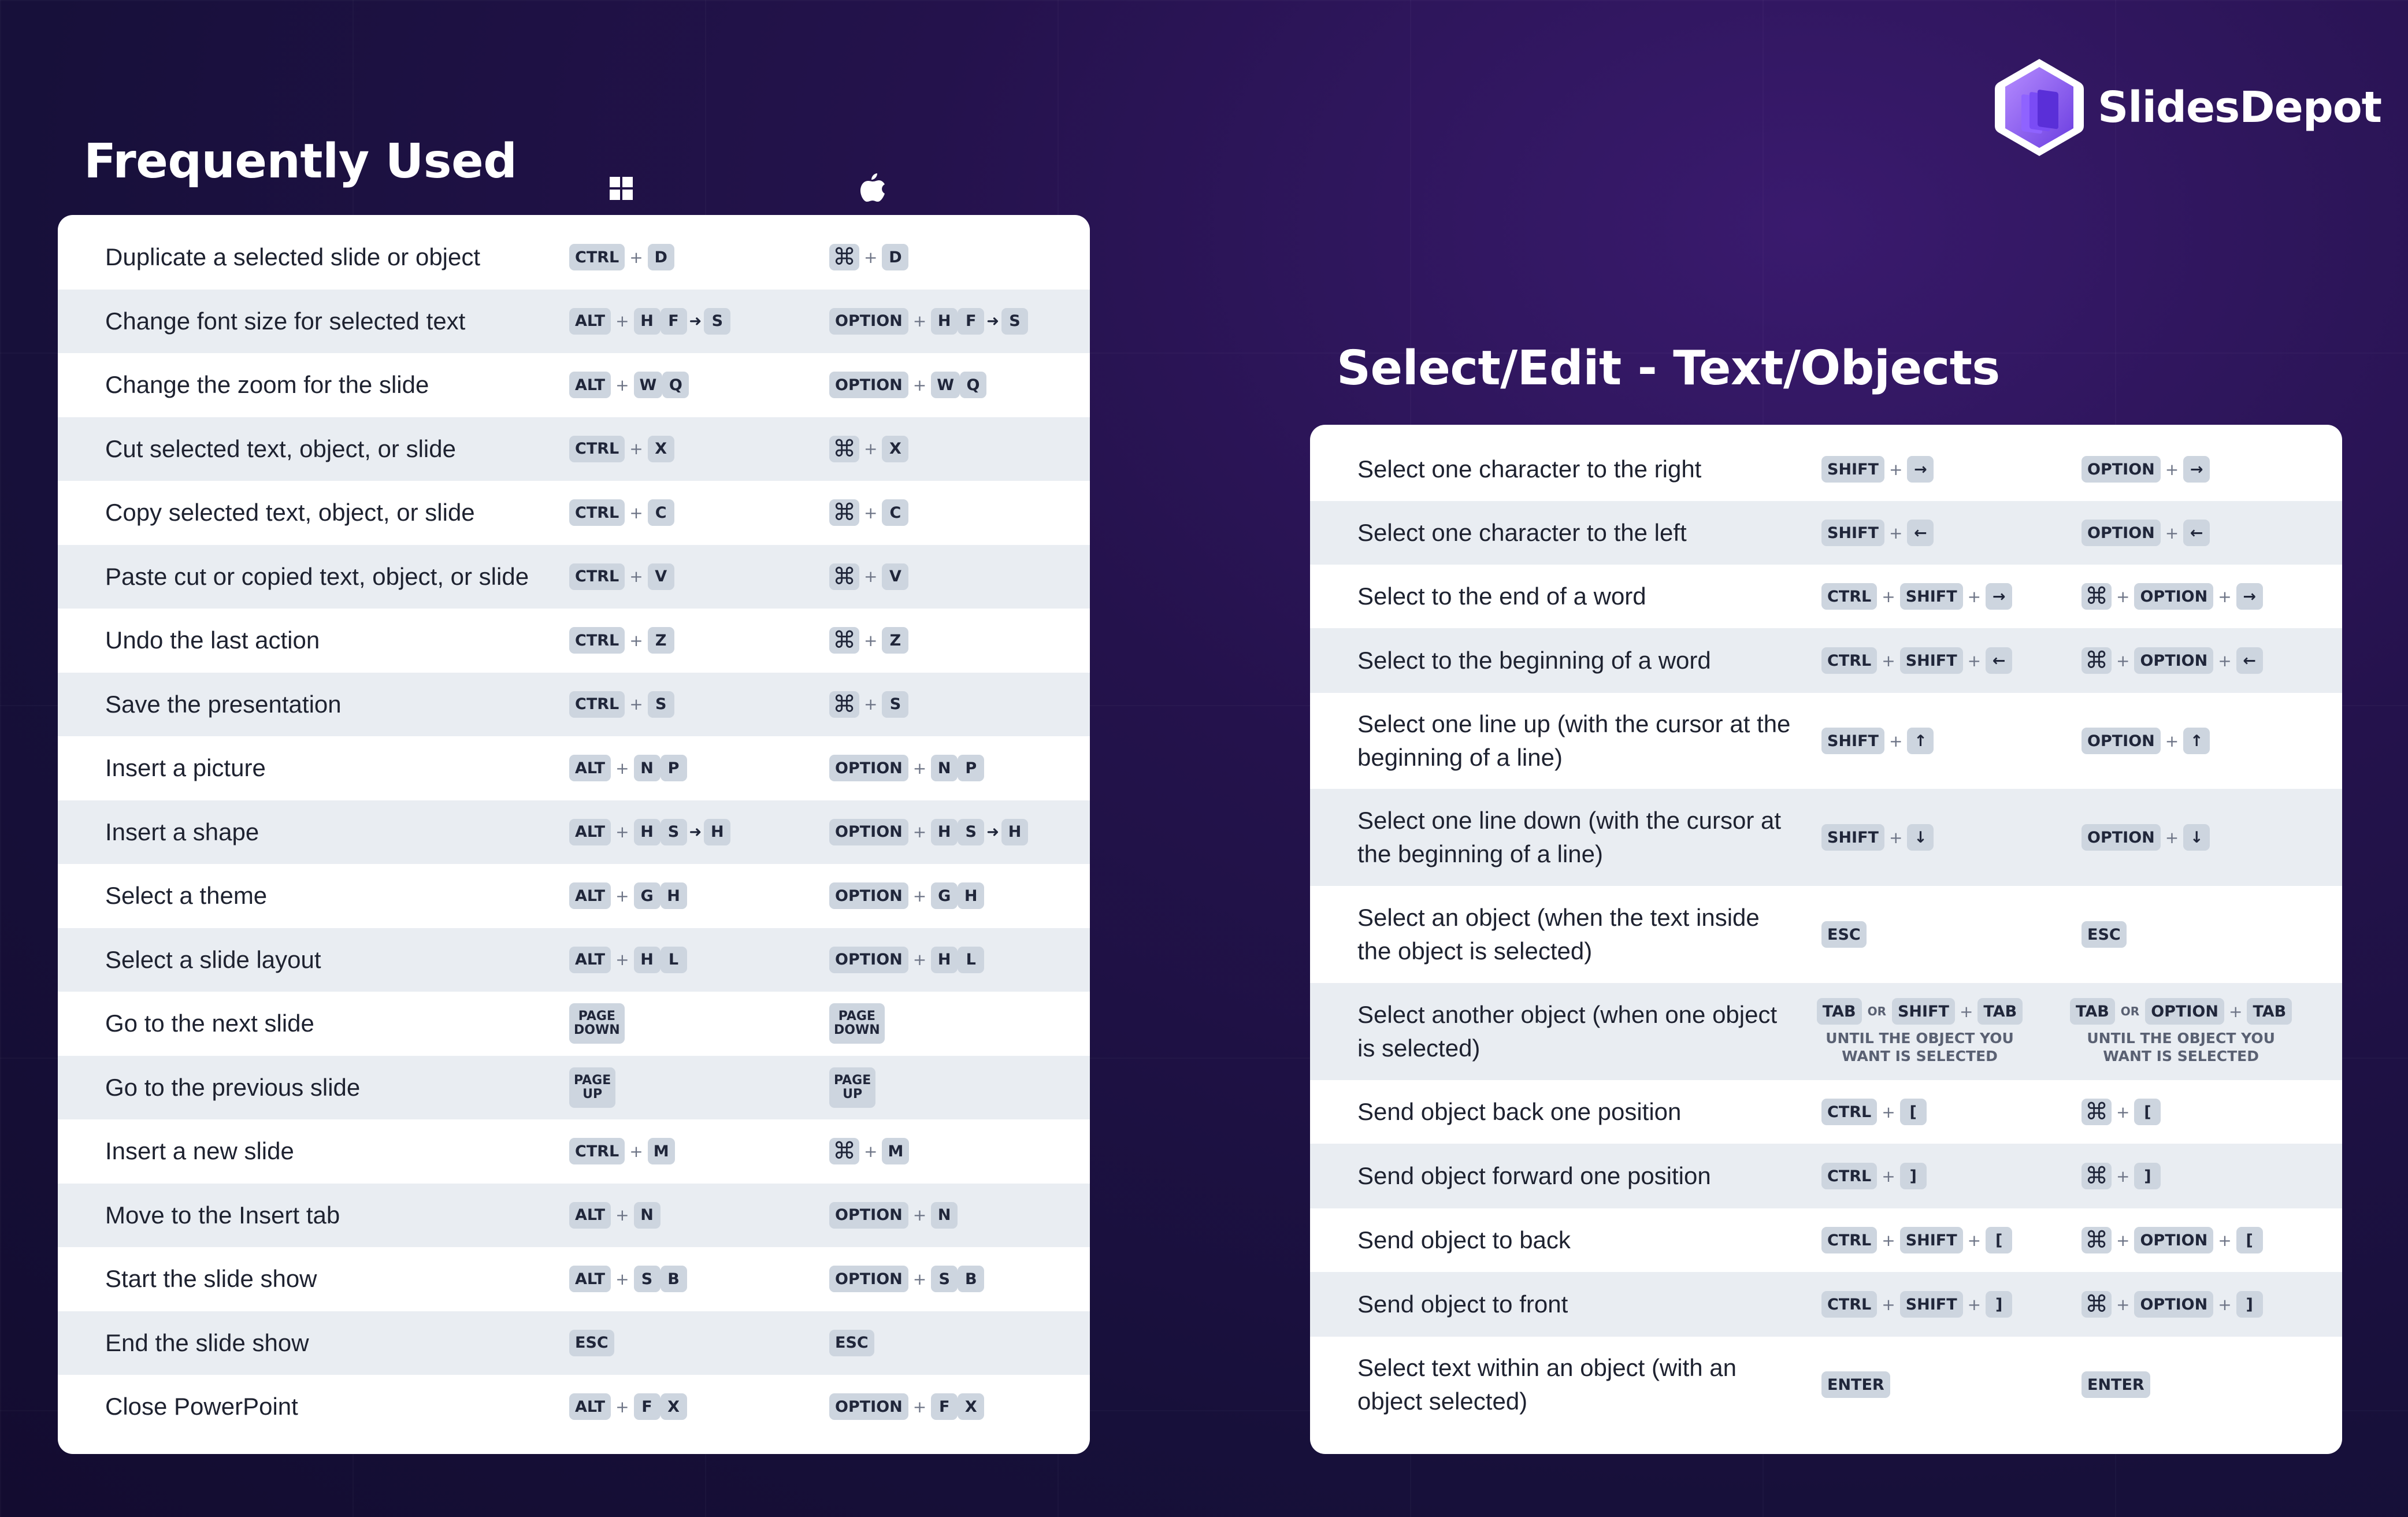  I want to click on sequence-arrow-icon: ➜, so click(695, 321).